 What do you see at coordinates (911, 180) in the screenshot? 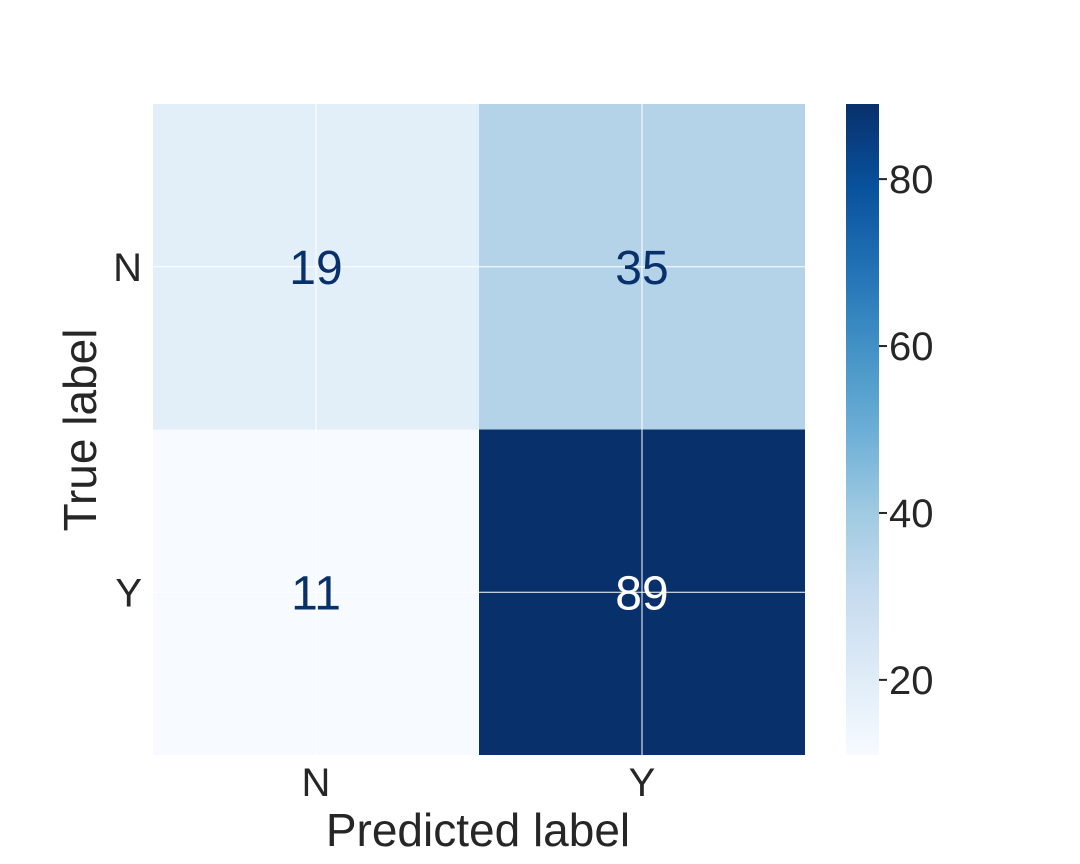
I see `colorbar-tick-label: 80` at bounding box center [911, 180].